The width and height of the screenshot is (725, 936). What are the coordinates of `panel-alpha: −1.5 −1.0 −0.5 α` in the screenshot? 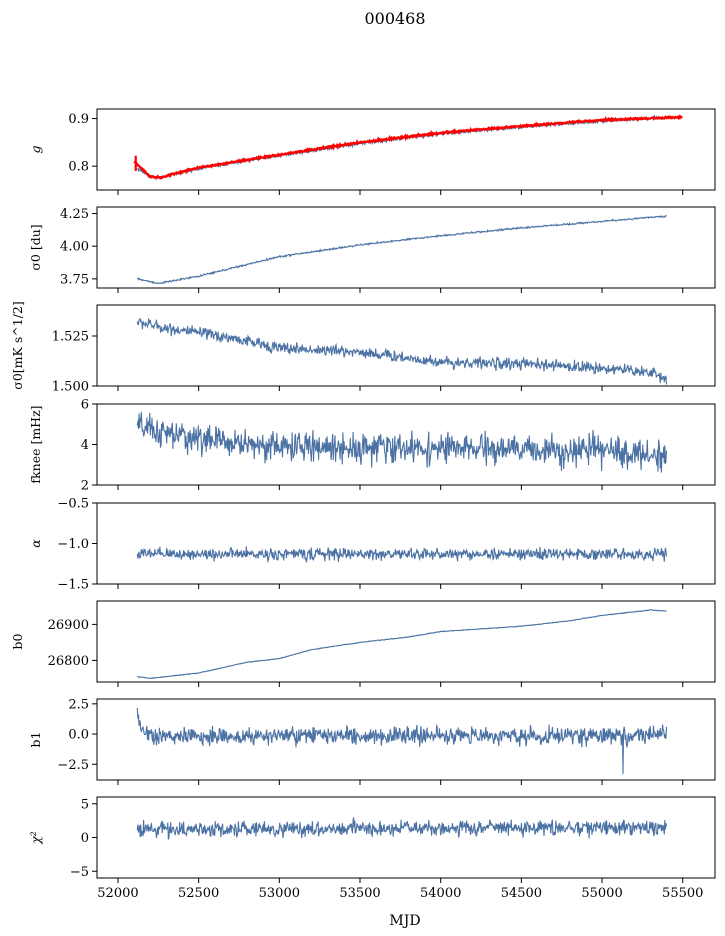 It's located at (372, 545).